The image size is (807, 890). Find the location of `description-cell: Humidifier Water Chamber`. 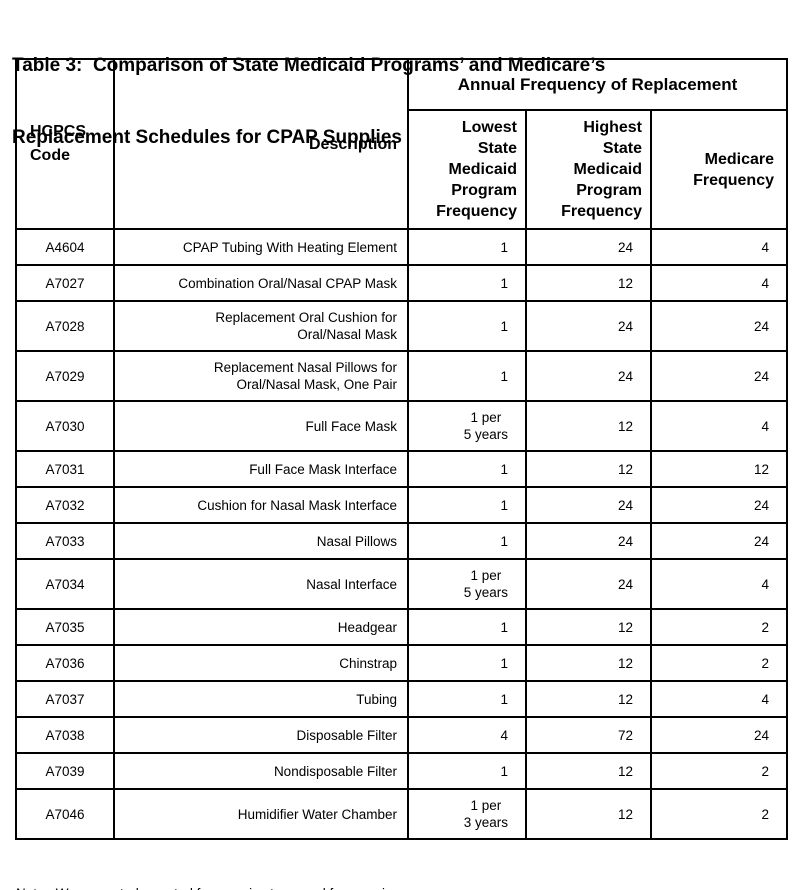

description-cell: Humidifier Water Chamber is located at coordinates (261, 814).